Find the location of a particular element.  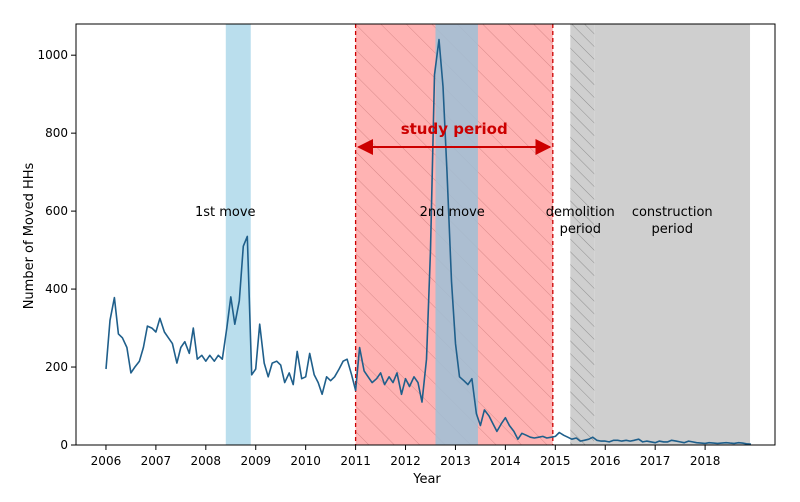

y-tick-label: 600 is located at coordinates (56, 211).